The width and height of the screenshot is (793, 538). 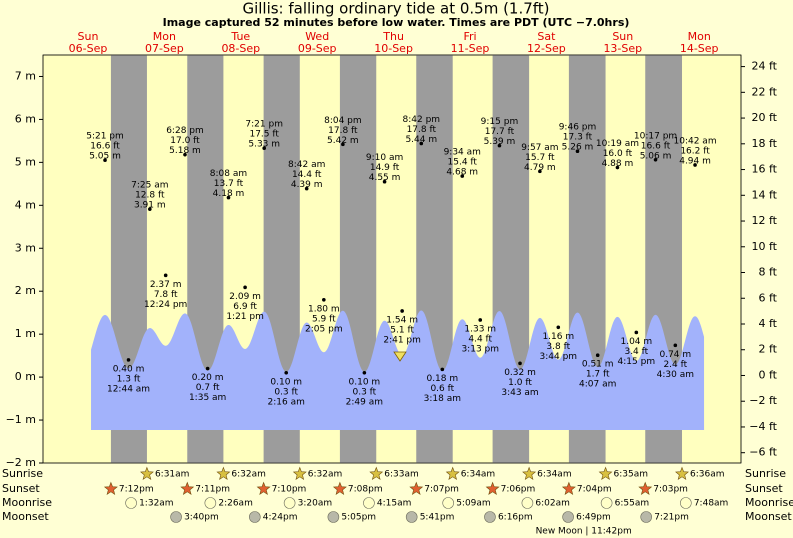 I want to click on moonrise-time: 4:15am, so click(x=394, y=504).